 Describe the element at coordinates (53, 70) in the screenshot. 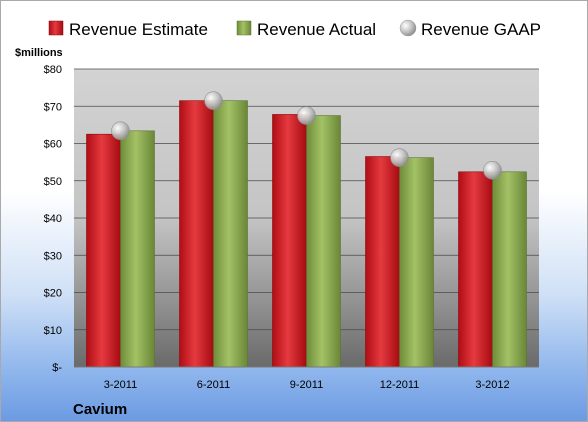

I see `y-tick-label: $80` at that location.